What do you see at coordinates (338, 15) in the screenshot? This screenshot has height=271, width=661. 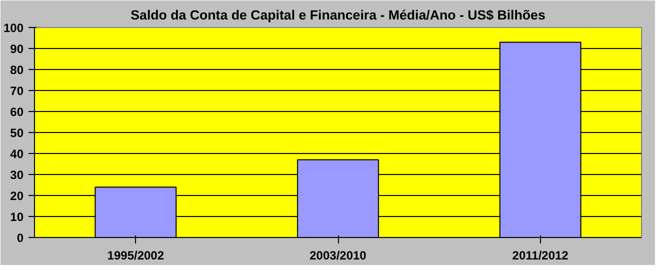 I see `chart-title: Saldo da Conta de Capital e Financeira - Média/Ano - US$ Bilhões` at bounding box center [338, 15].